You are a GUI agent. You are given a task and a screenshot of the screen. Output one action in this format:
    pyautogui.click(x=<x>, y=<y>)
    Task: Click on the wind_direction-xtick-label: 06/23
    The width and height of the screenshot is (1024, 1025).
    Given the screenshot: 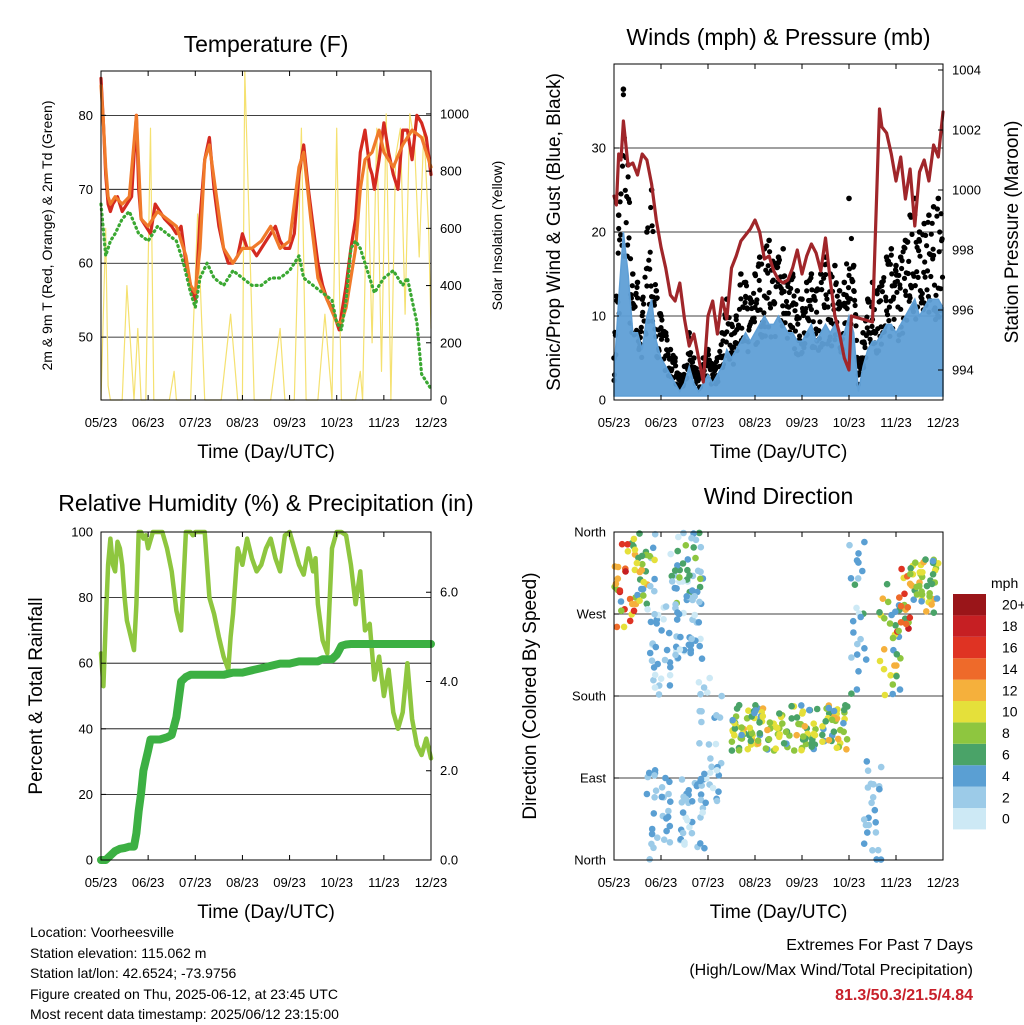 What is the action you would take?
    pyautogui.click(x=661, y=882)
    